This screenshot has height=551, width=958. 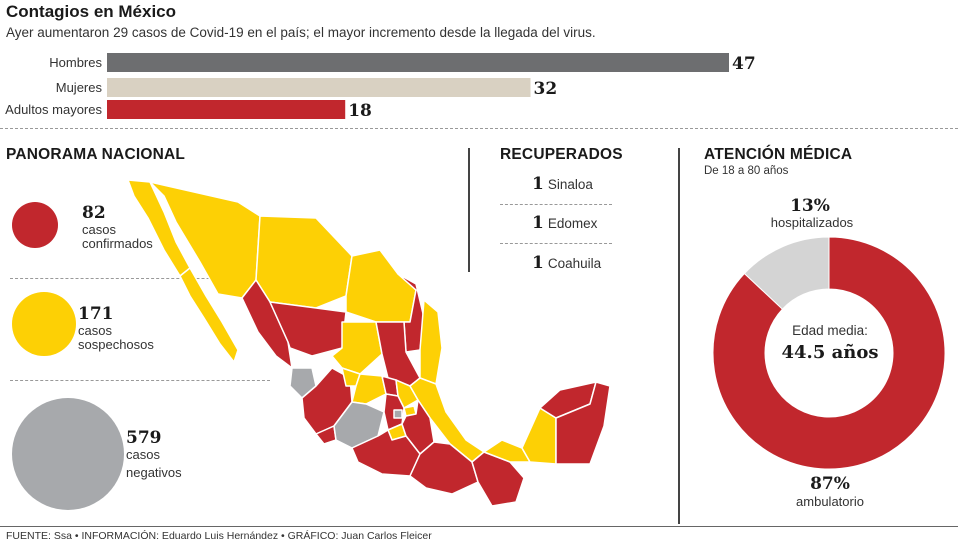 I want to click on suspected-value: 171, so click(x=96, y=314).